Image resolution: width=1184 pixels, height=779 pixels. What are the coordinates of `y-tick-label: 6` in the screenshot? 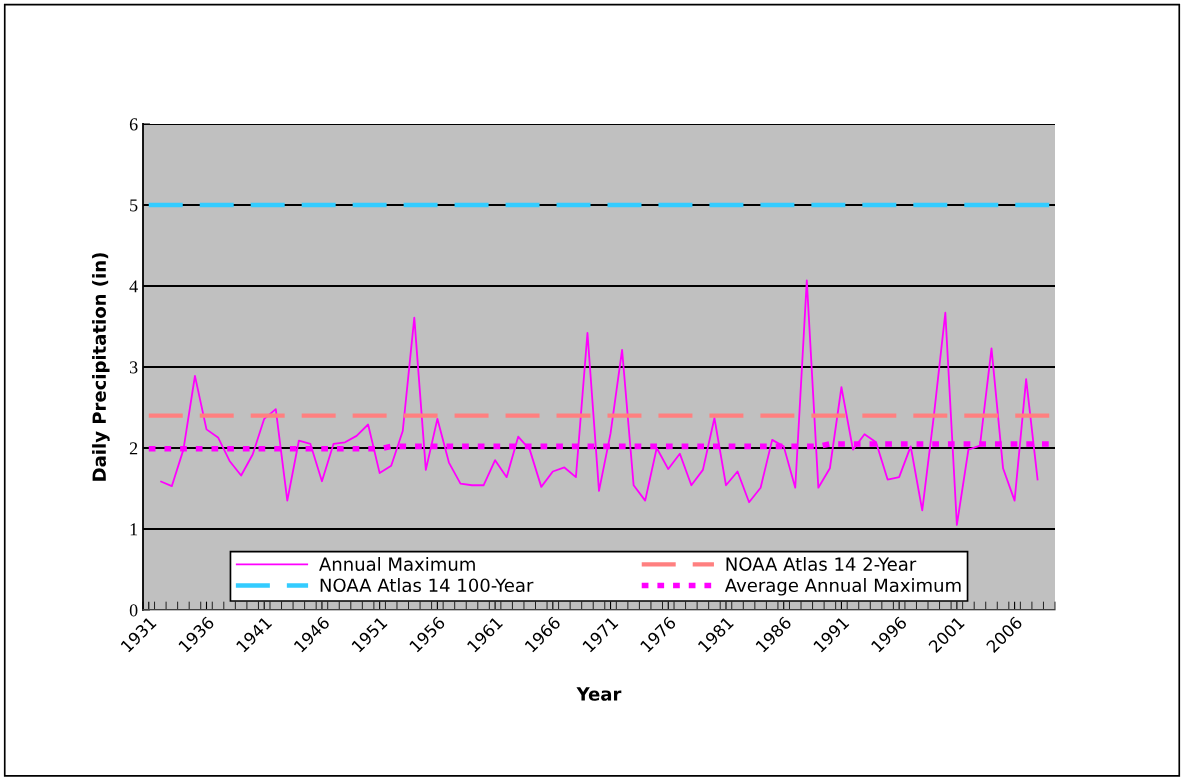 It's located at (133, 124).